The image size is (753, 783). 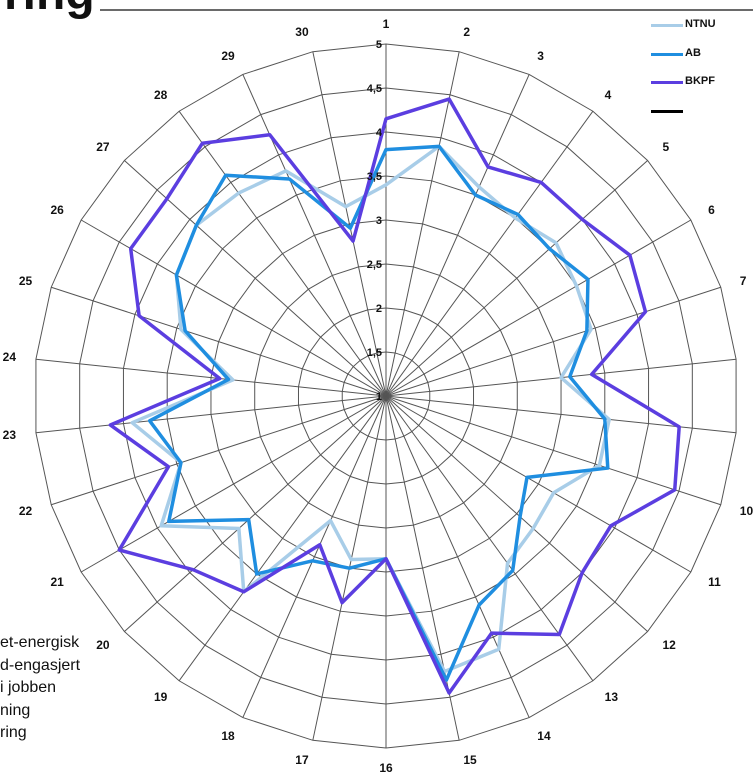 What do you see at coordinates (386, 768) in the screenshot?
I see `category-label-16: 16` at bounding box center [386, 768].